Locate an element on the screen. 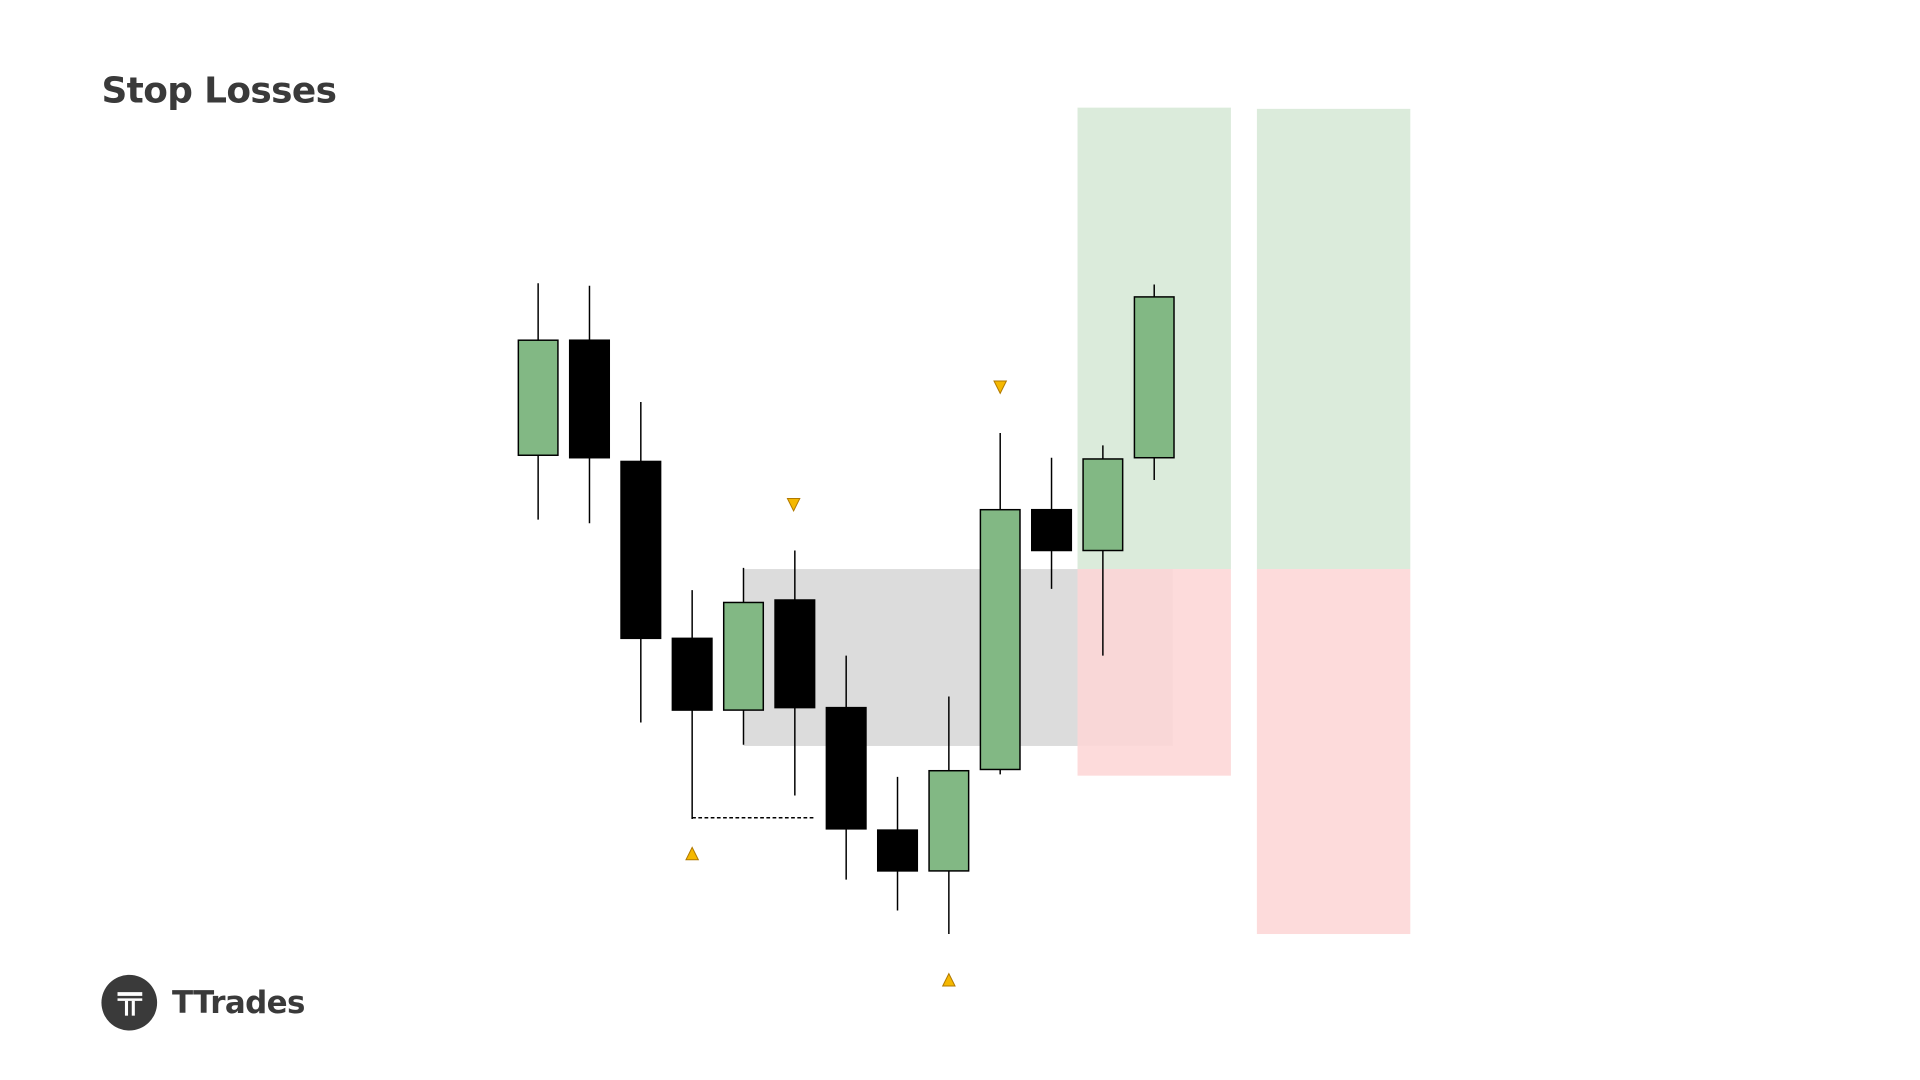 This screenshot has height=1080, width=1920. brand: TTrades is located at coordinates (203, 1002).